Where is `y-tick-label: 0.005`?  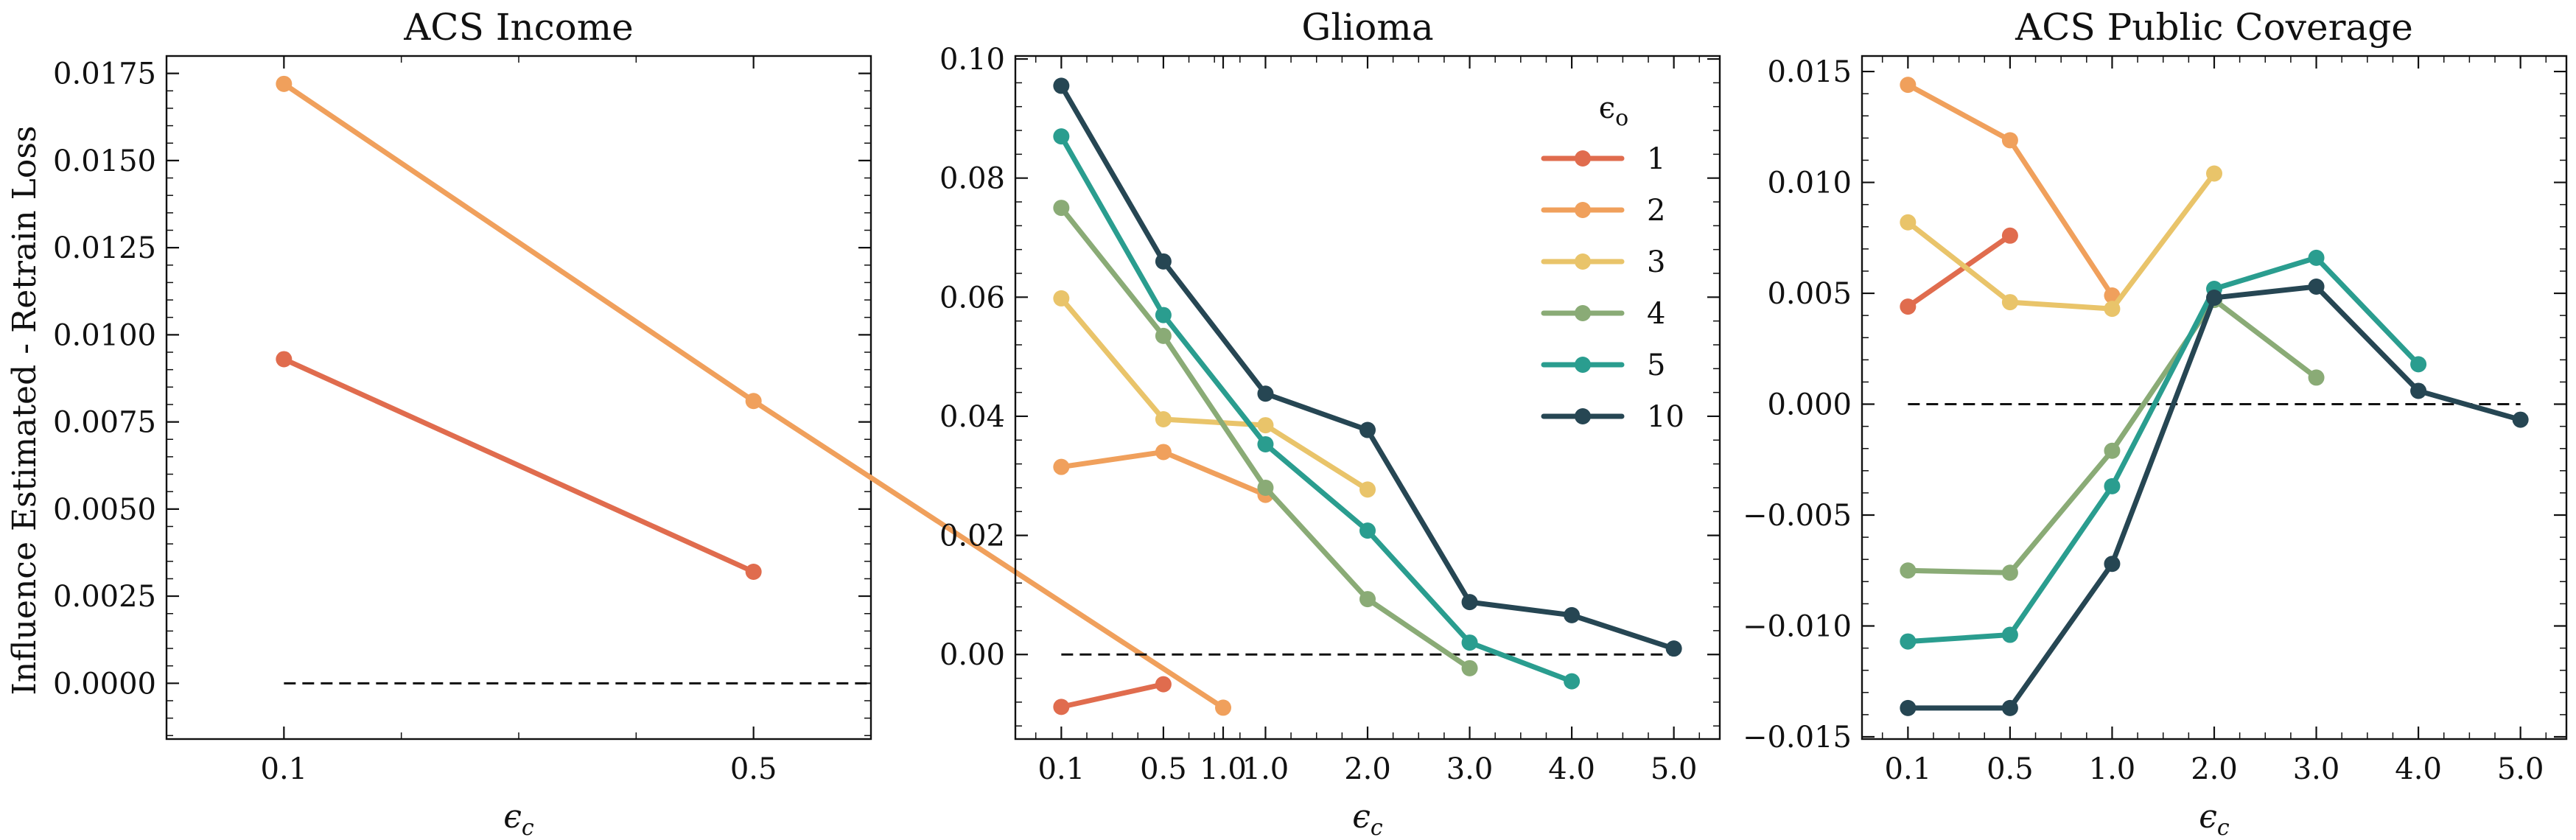 y-tick-label: 0.005 is located at coordinates (1809, 294).